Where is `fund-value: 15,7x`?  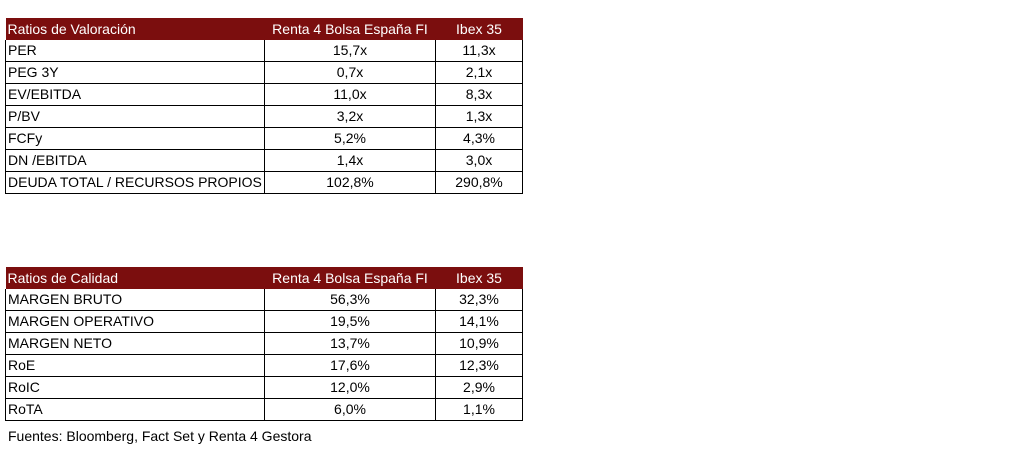 fund-value: 15,7x is located at coordinates (350, 51).